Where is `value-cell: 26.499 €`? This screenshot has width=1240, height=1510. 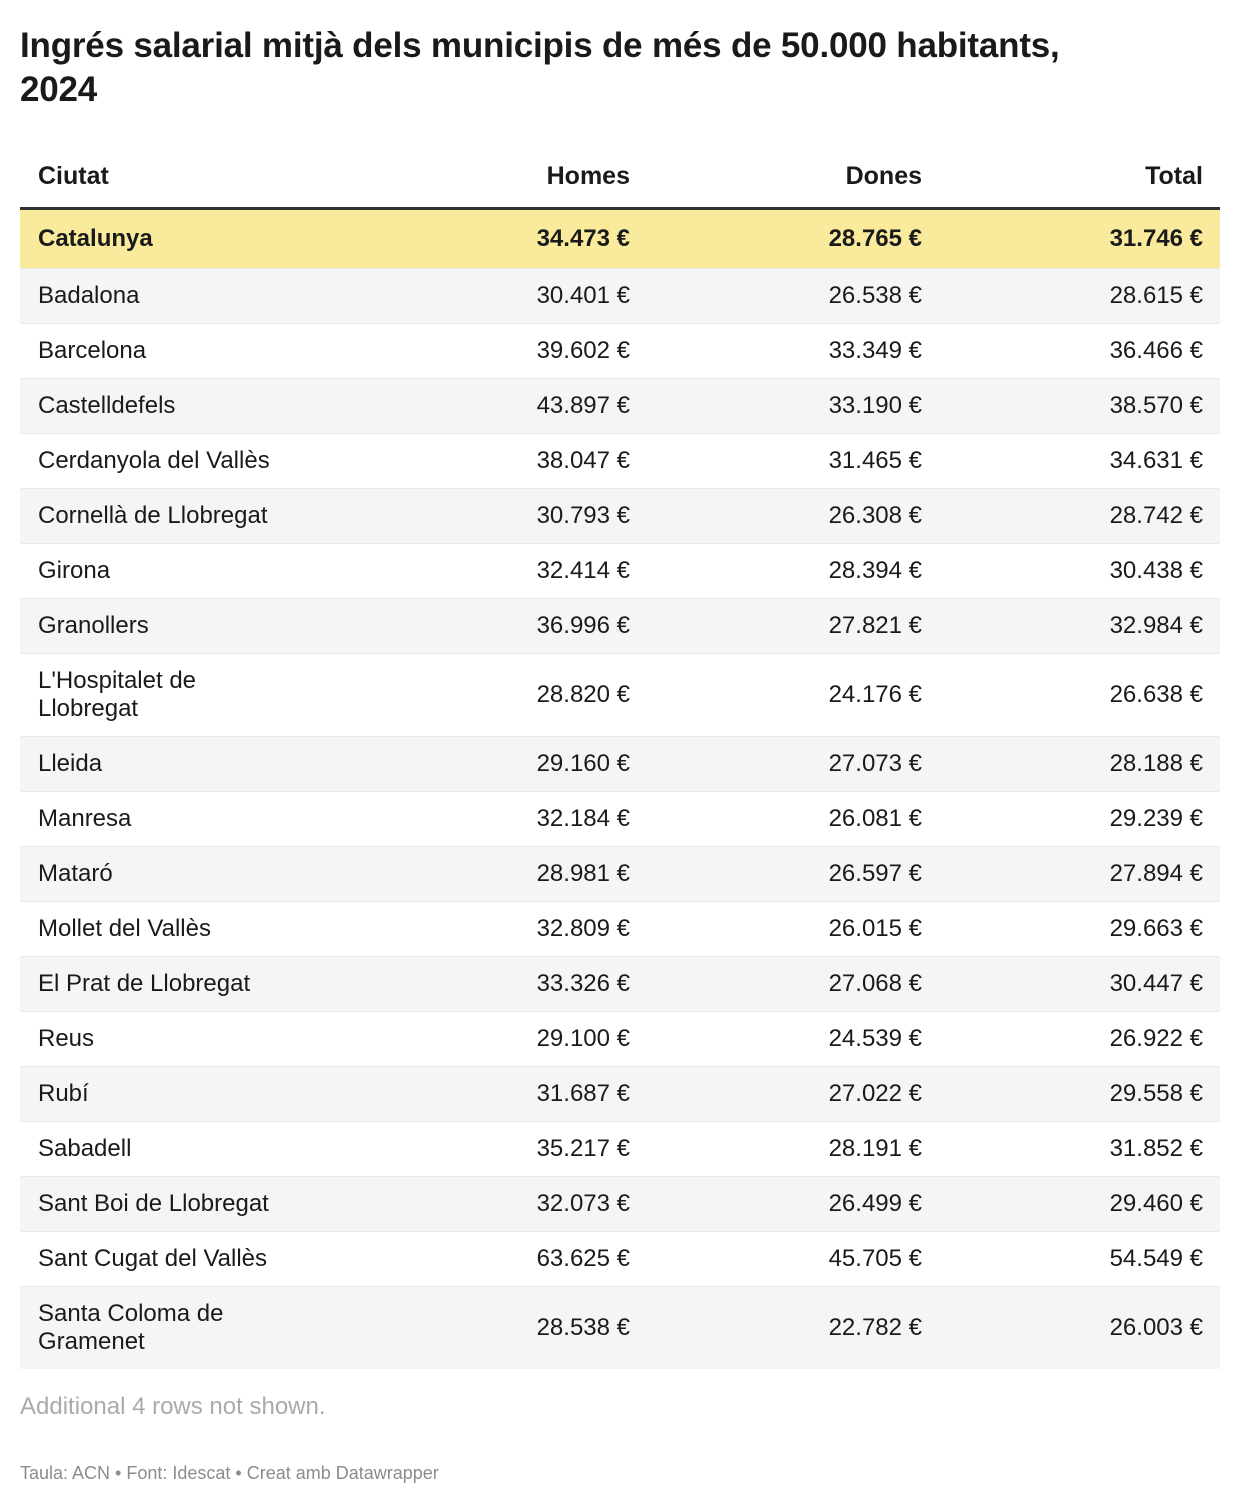 value-cell: 26.499 € is located at coordinates (875, 1204).